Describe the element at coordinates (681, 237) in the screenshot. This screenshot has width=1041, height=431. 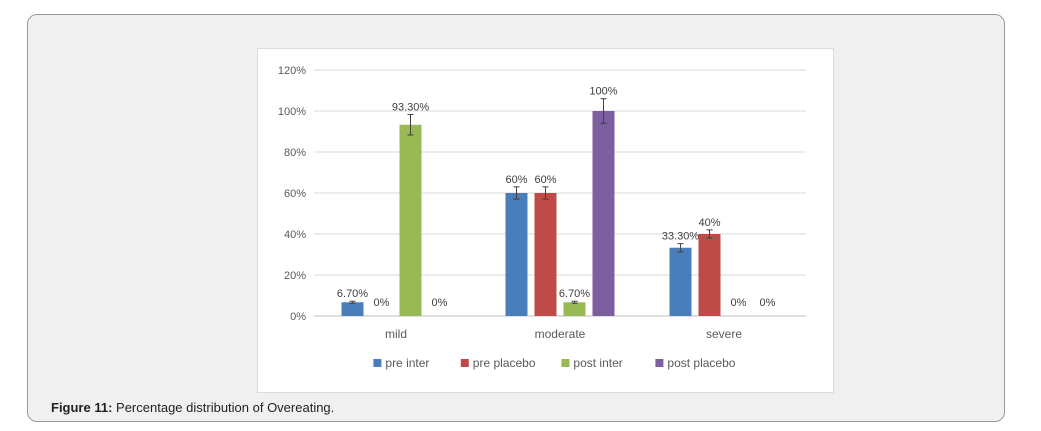
I see `data-label: 33.30%` at that location.